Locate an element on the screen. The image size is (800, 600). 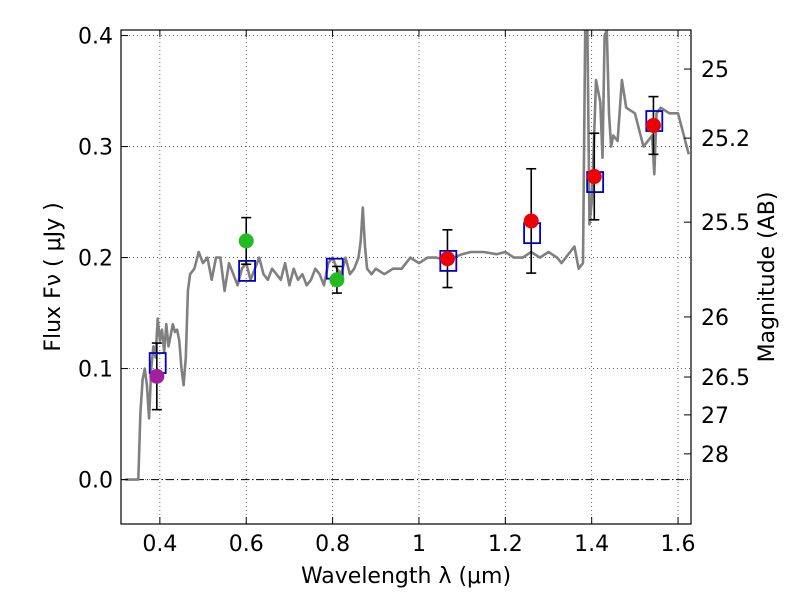
x-tick-label: 1.2 is located at coordinates (505, 544).